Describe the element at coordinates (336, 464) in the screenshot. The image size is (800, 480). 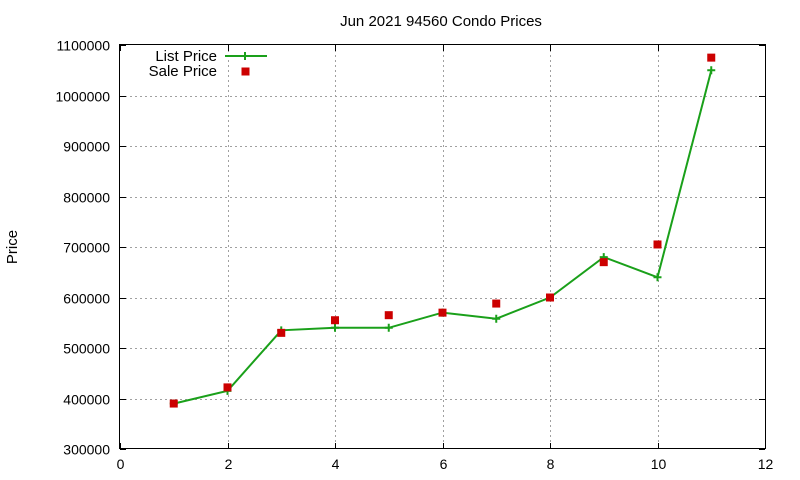
I see `x-tick-label: 4` at that location.